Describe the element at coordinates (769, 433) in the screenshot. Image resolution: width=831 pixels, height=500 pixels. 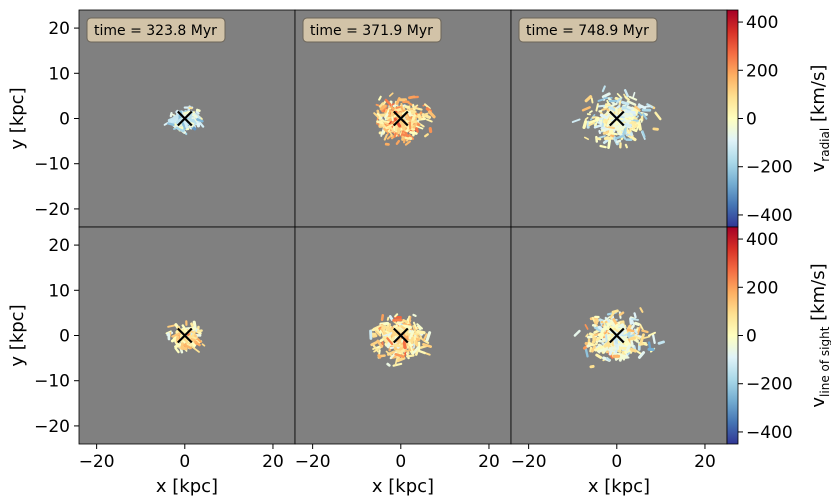
I see `colorbar-tick-label: −400` at that location.